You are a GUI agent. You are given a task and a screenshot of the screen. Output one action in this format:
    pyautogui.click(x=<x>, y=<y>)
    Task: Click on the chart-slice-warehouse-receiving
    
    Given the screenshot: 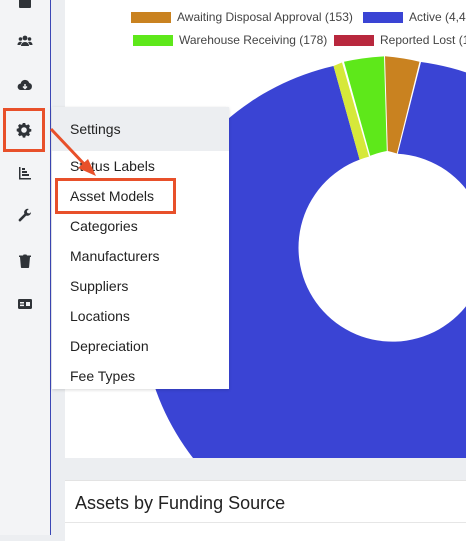 What is the action you would take?
    pyautogui.click(x=365, y=106)
    